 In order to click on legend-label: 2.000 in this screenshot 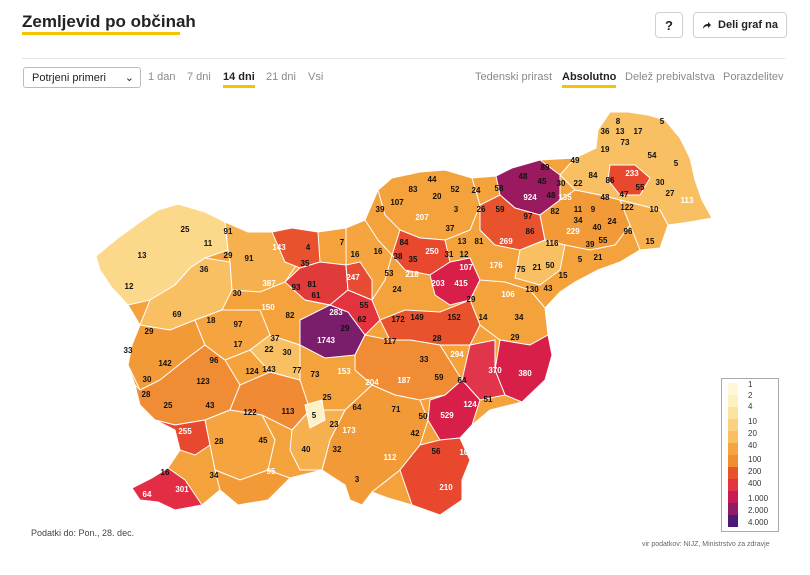, I will do `click(758, 510)`.